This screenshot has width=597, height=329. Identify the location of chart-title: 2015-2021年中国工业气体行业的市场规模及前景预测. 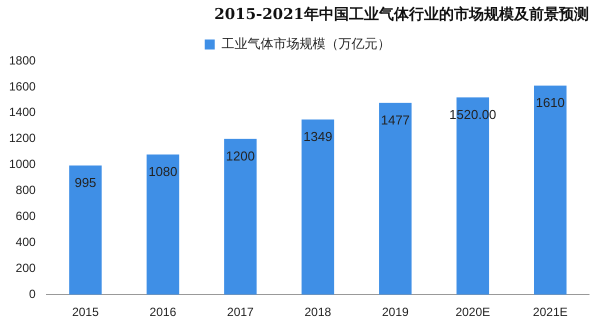
(401, 13).